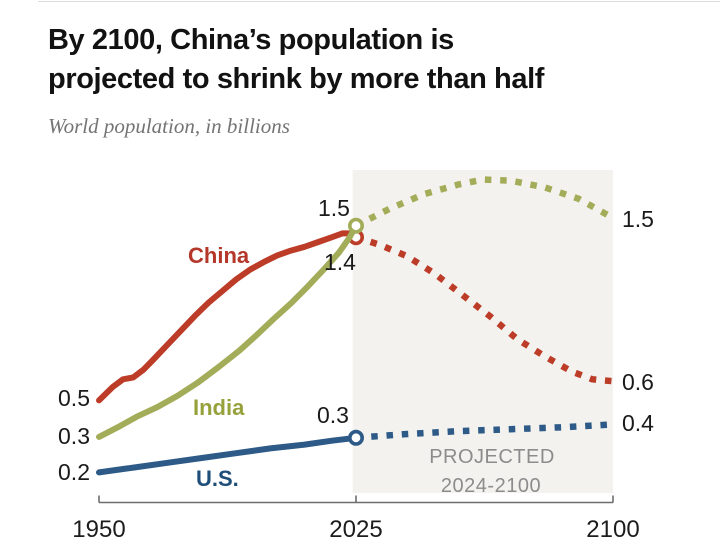 This screenshot has height=560, width=720. I want to click on series-label-us: U.S., so click(217, 478).